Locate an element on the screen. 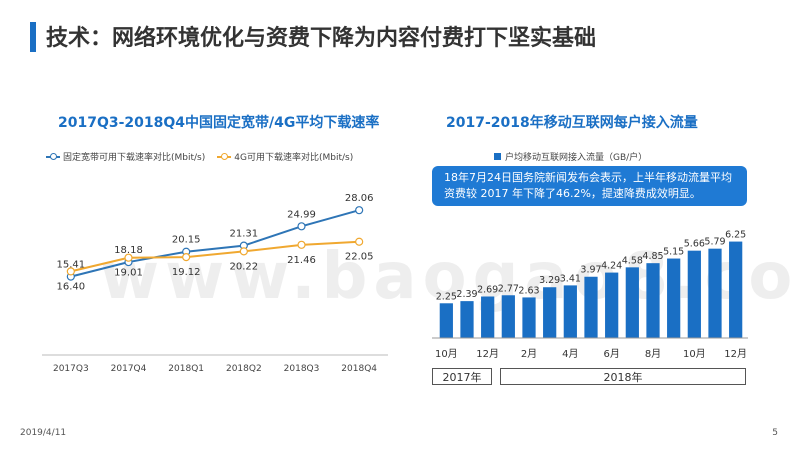  x-tick-label: 6月 is located at coordinates (611, 354).